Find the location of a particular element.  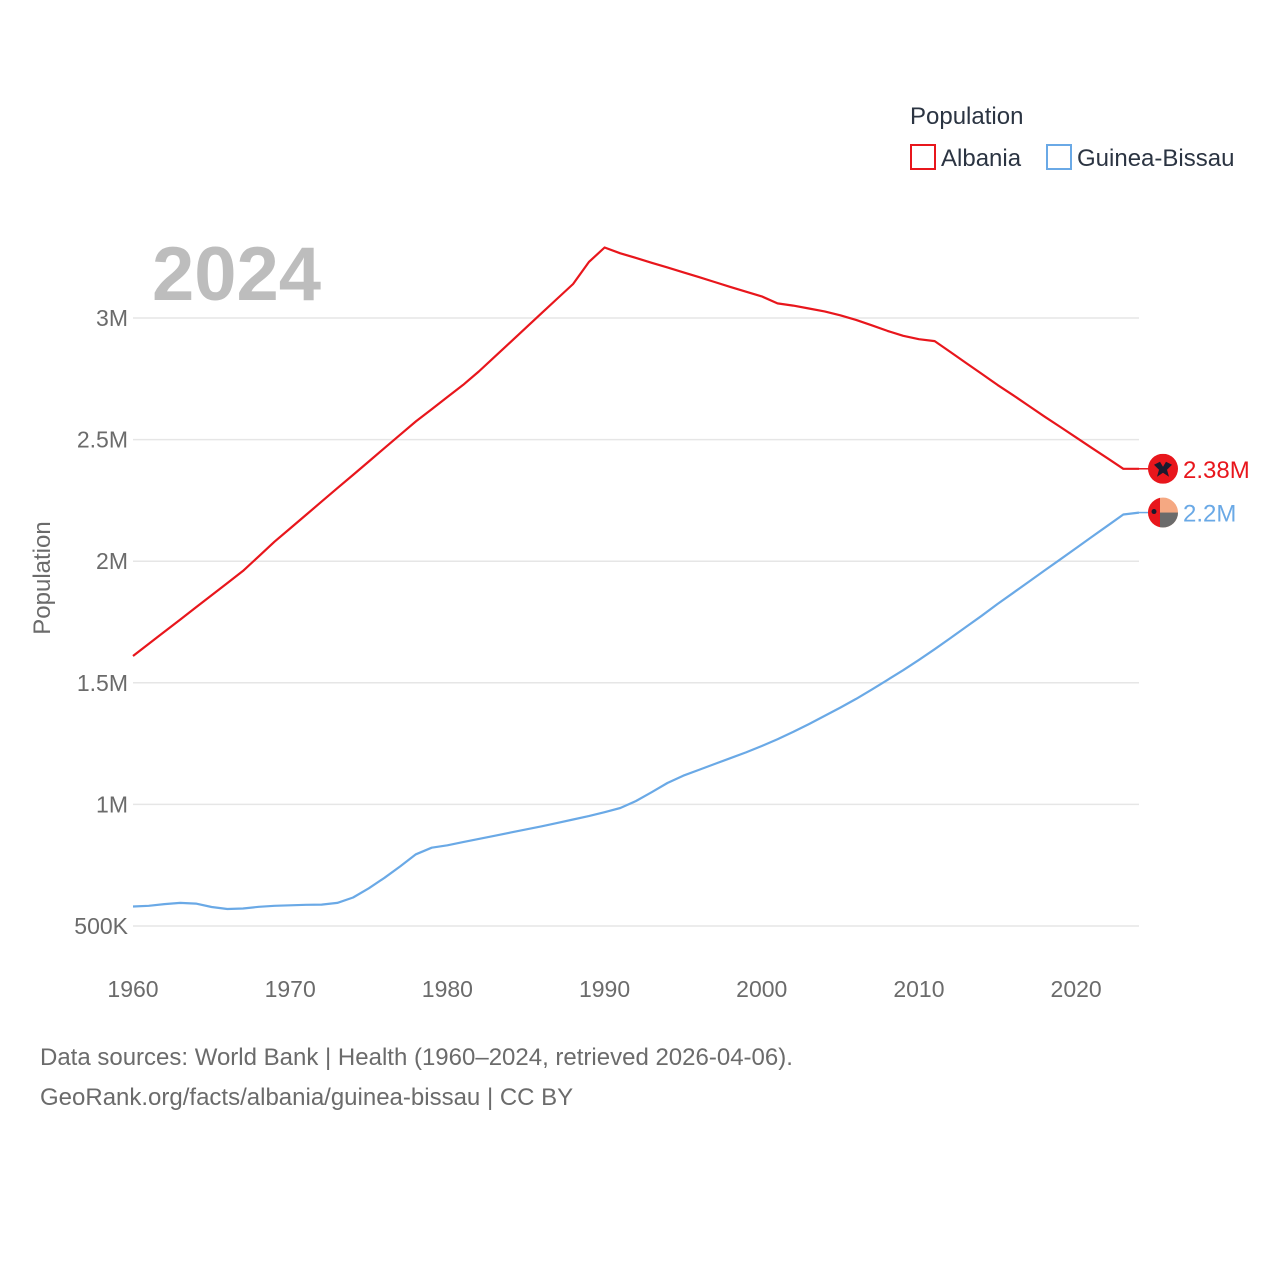

legend-item-albania: Albania is located at coordinates (966, 158).